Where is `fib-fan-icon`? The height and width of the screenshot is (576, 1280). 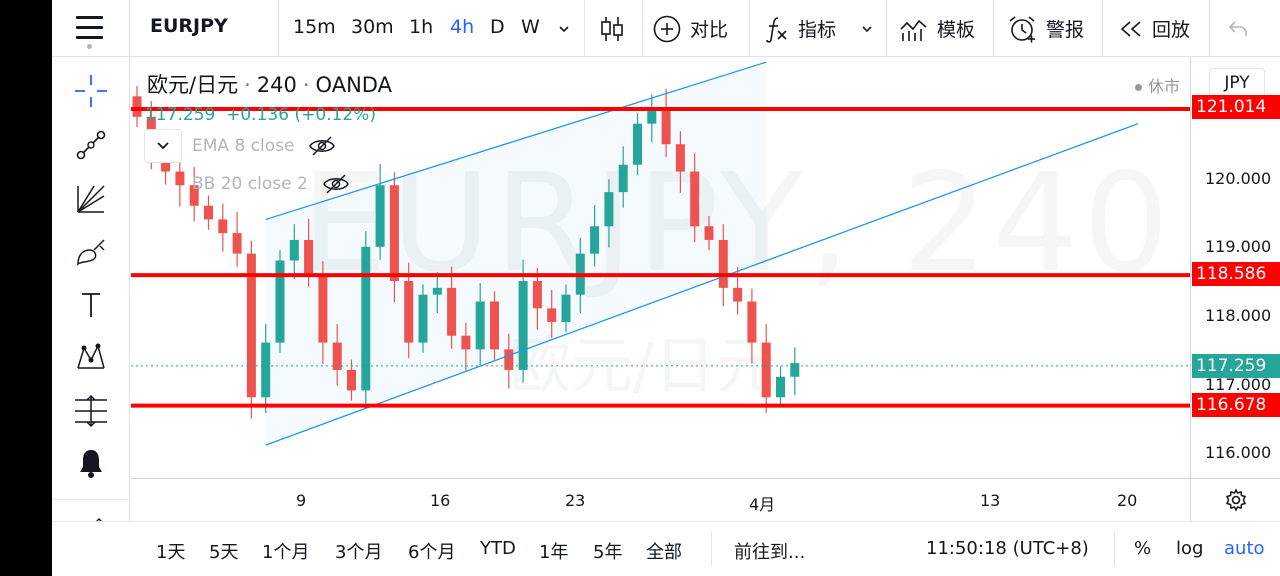
fib-fan-icon is located at coordinates (91, 199).